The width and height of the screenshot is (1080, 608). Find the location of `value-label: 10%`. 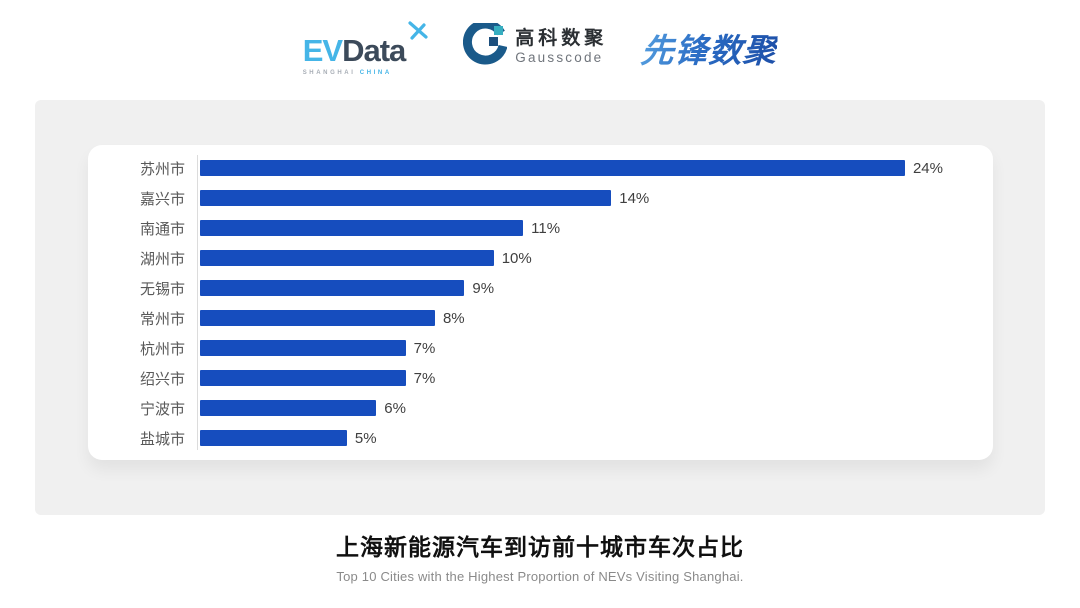

value-label: 10% is located at coordinates (516, 258).